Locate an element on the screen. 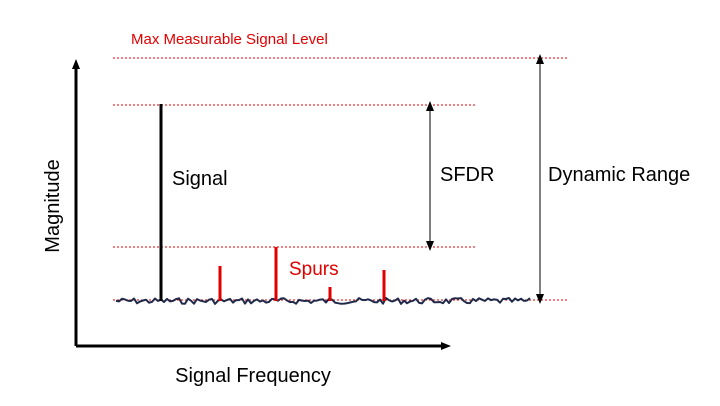  max-level-label: Max Measurable Signal Level is located at coordinates (229, 39).